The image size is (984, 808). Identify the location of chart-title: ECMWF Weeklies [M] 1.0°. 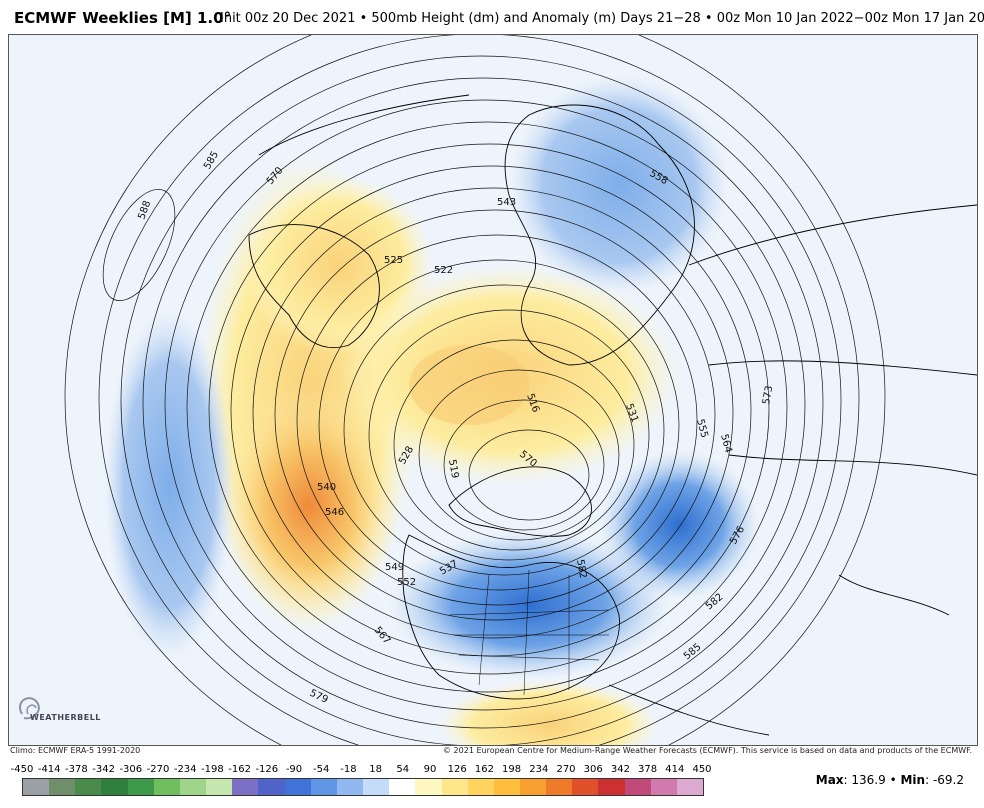
(123, 18).